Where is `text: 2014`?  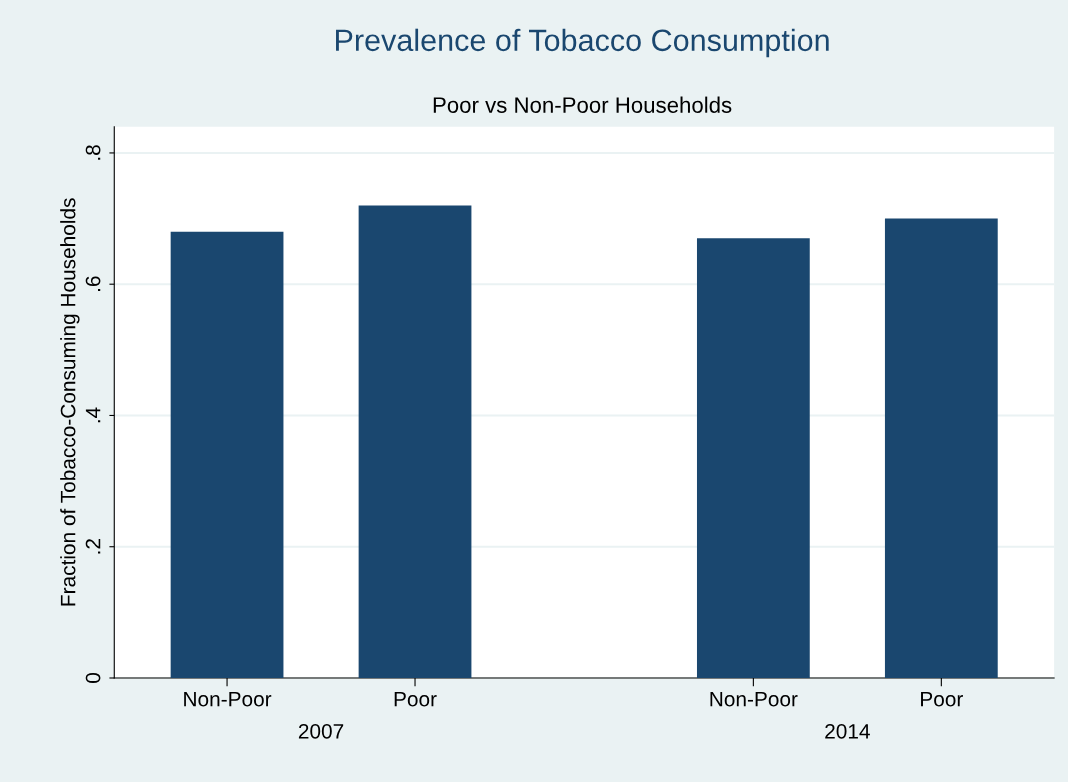
text: 2014 is located at coordinates (847, 731).